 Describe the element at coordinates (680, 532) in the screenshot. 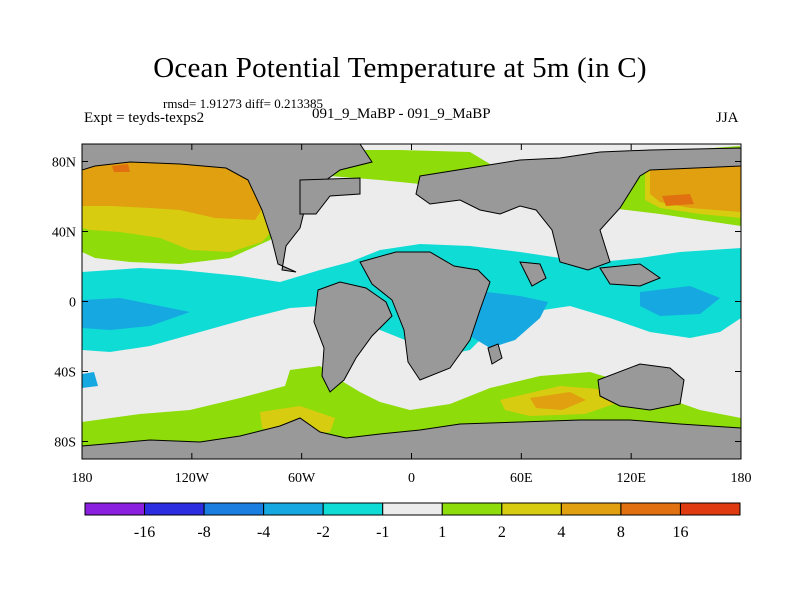

I see `colorbar-label: 16` at that location.